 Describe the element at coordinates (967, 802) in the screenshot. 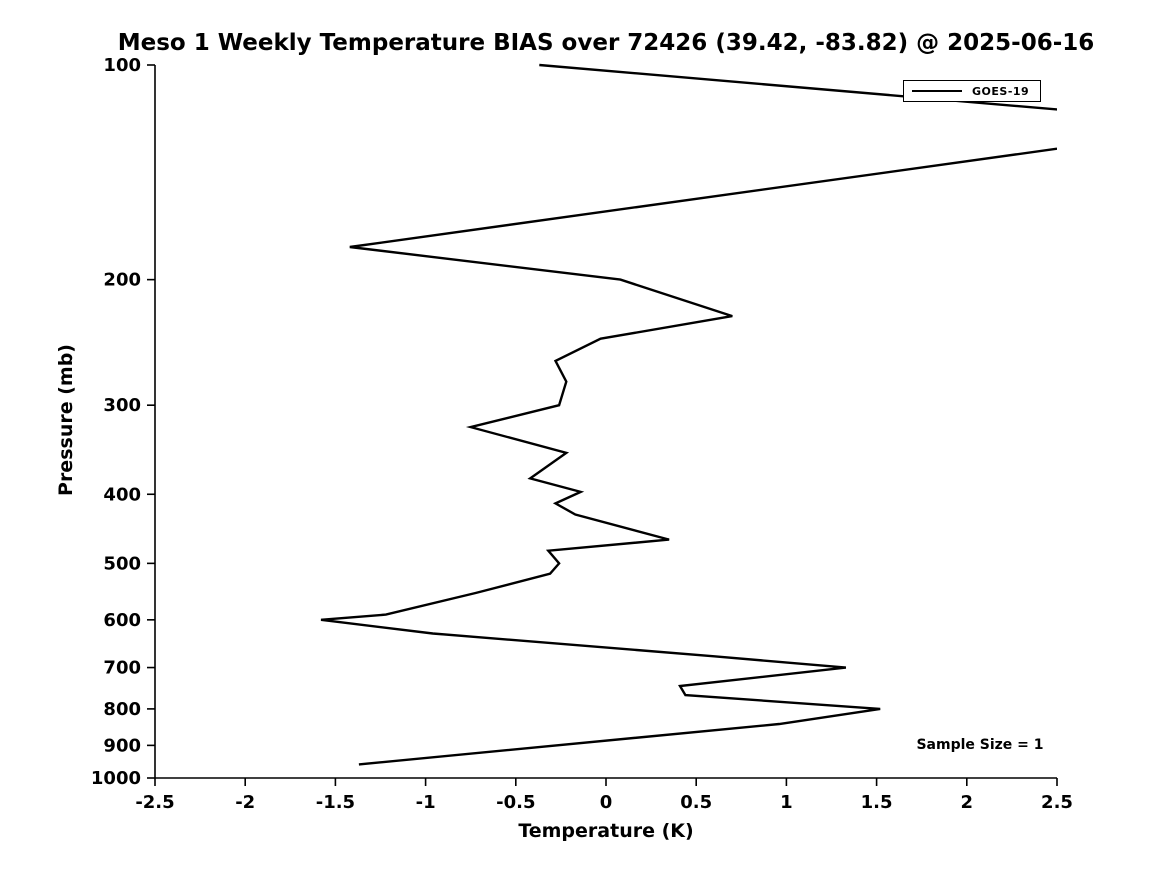

I see `x-tick-label: 2` at that location.